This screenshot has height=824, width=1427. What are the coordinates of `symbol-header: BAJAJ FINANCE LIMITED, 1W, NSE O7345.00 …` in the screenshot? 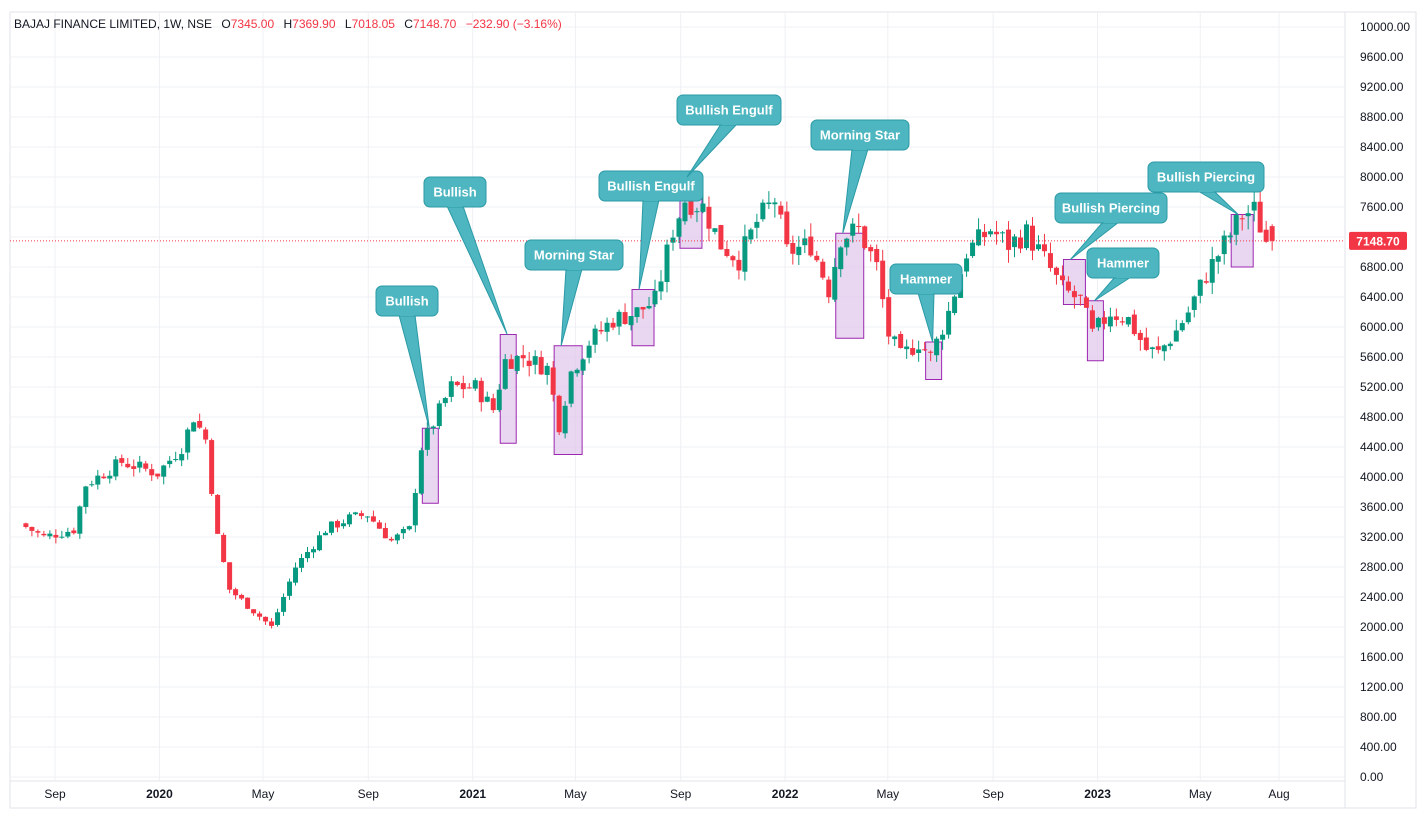 It's located at (288, 24).